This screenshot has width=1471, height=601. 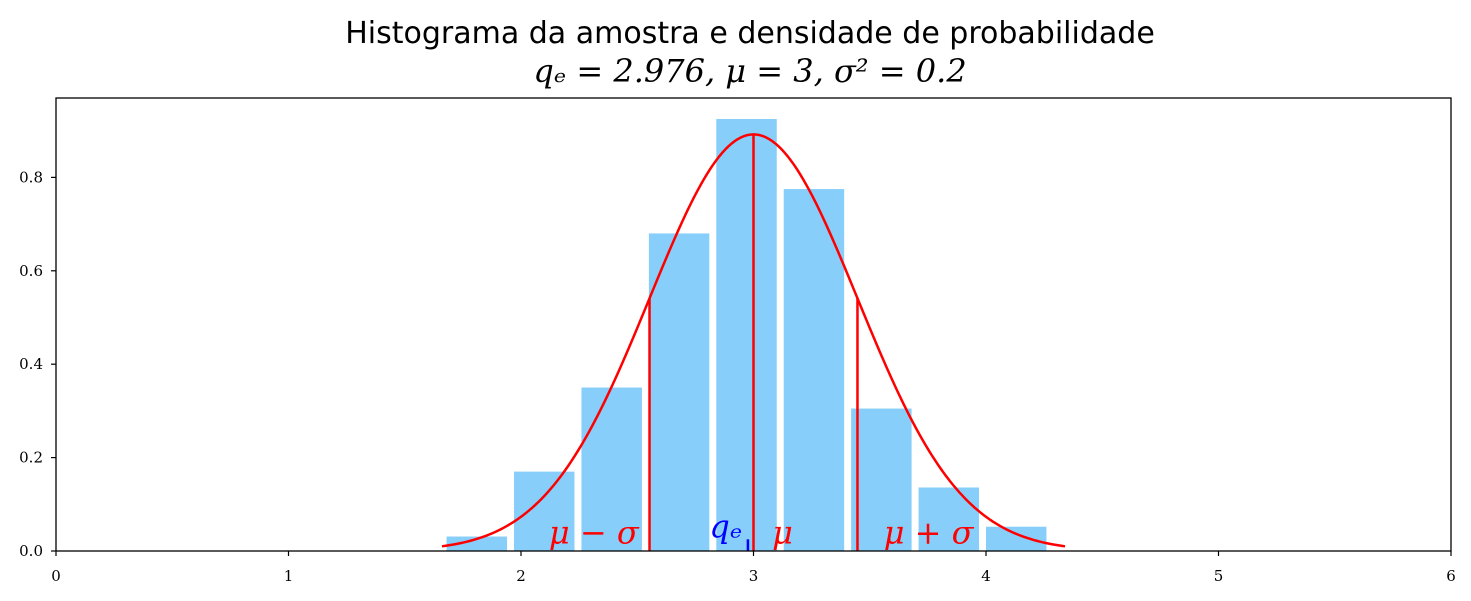 I want to click on y-tick-label: 0.6, so click(x=31, y=271).